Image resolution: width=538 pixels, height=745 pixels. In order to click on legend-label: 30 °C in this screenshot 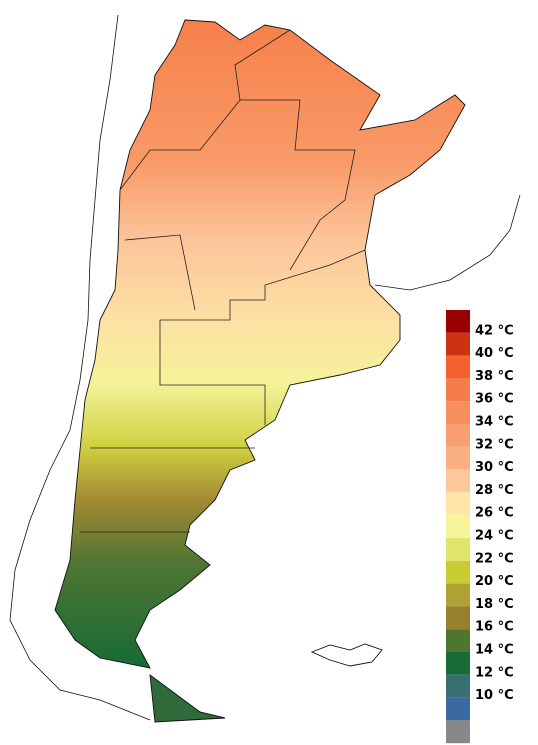, I will do `click(494, 467)`.